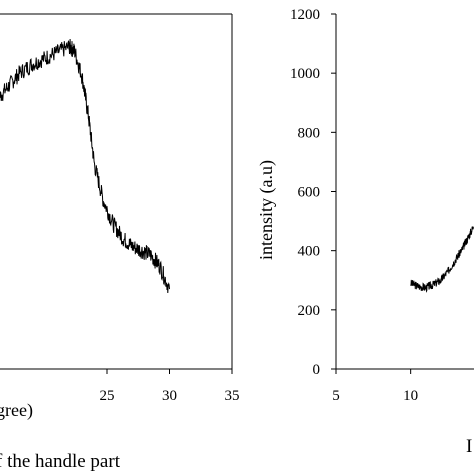  I want to click on left-x-tick-label: 30, so click(169, 396).